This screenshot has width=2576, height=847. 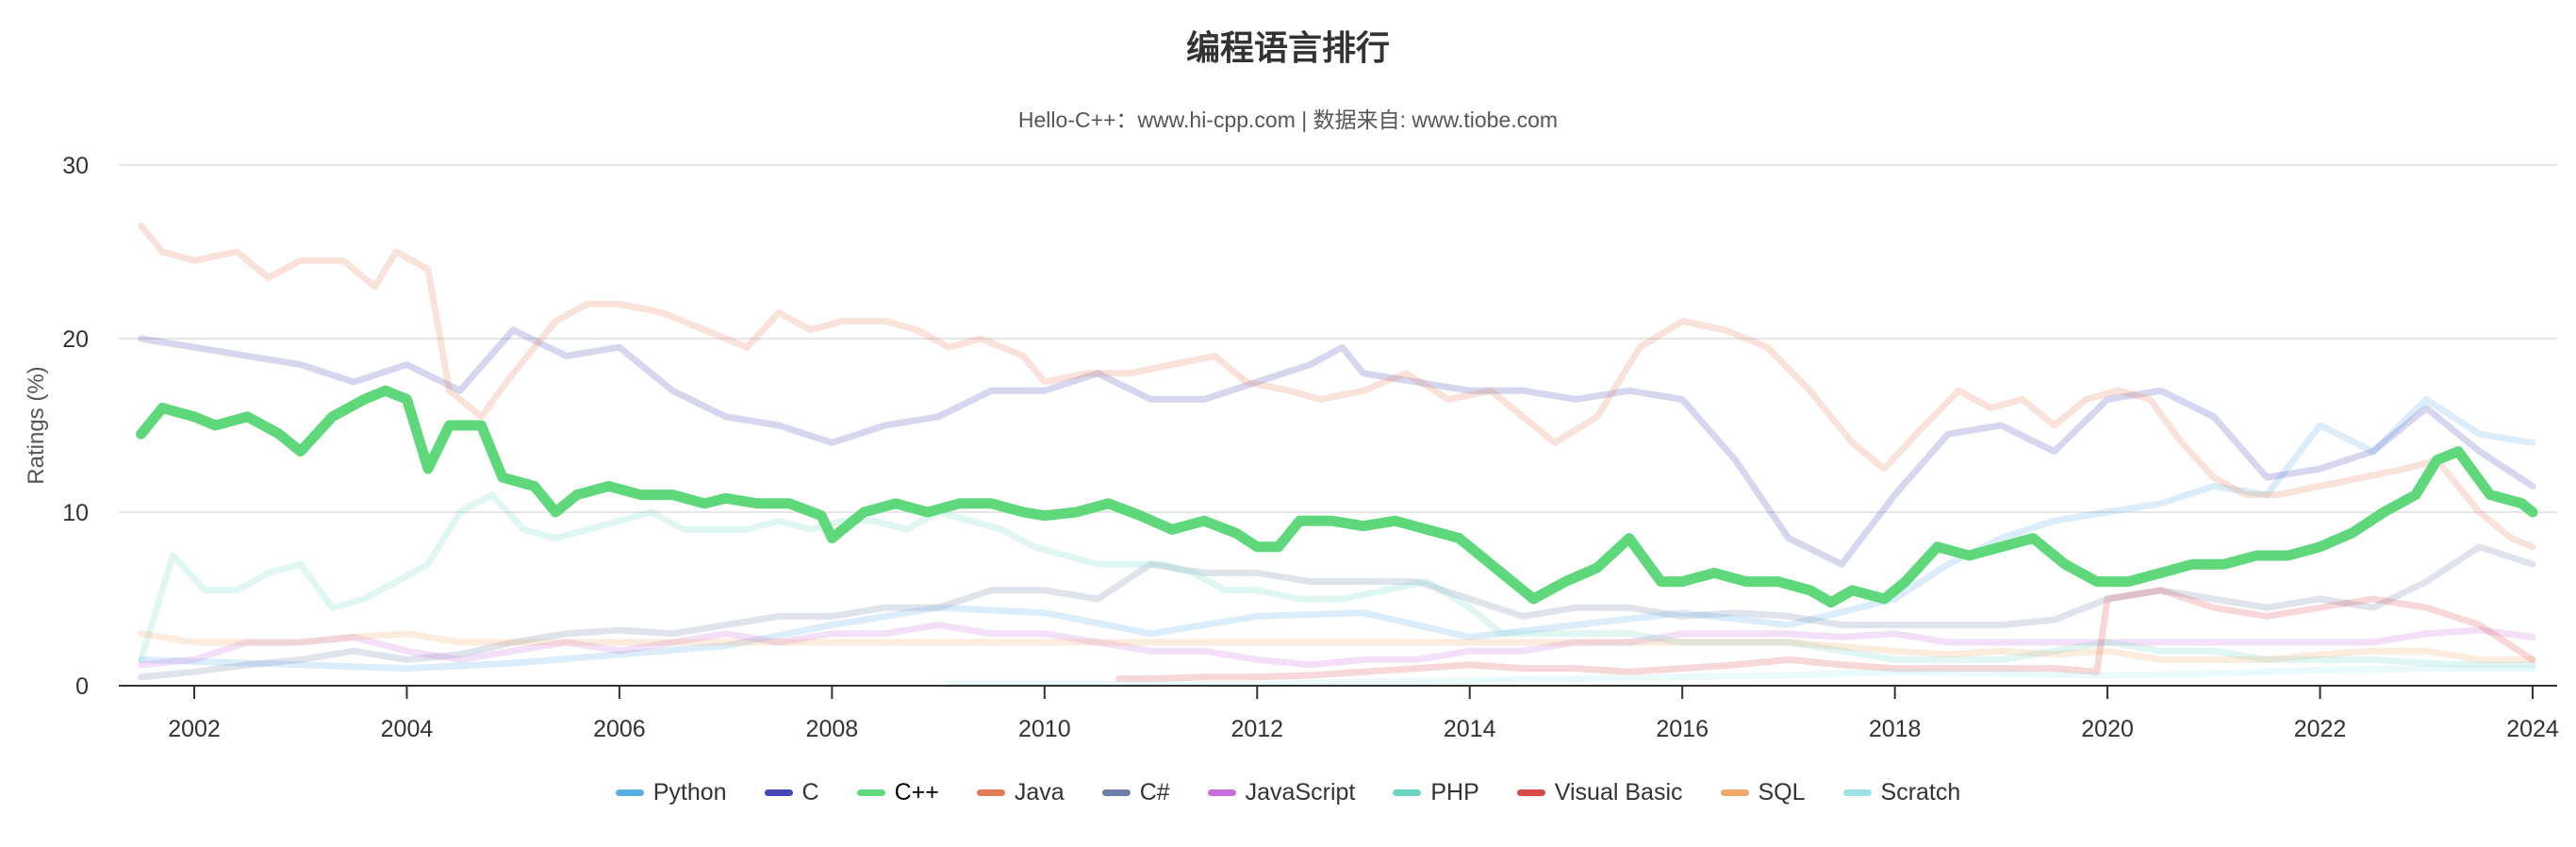 I want to click on legend-label: C++, so click(x=917, y=792).